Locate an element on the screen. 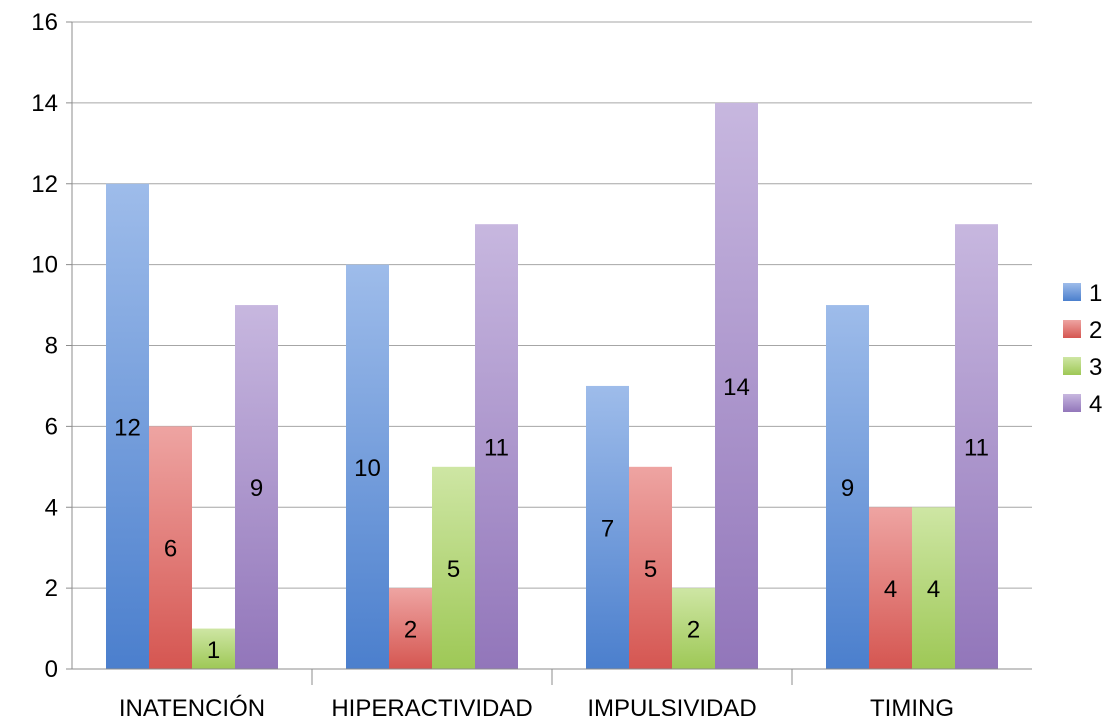  x-tick-label: HIPERACTIVIDAD is located at coordinates (431, 708).